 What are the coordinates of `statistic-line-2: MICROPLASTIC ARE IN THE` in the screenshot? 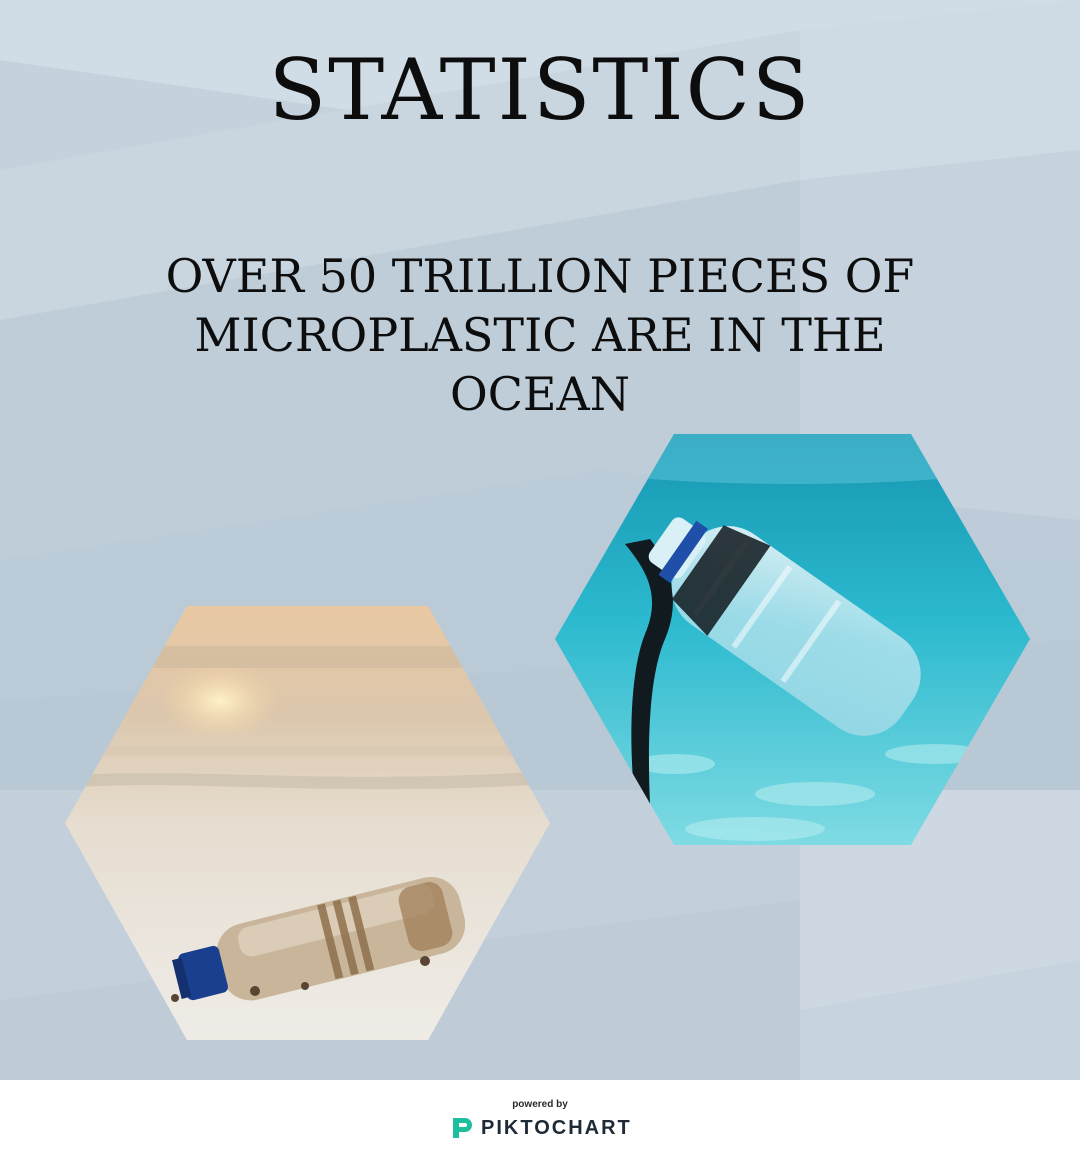 It's located at (540, 335).